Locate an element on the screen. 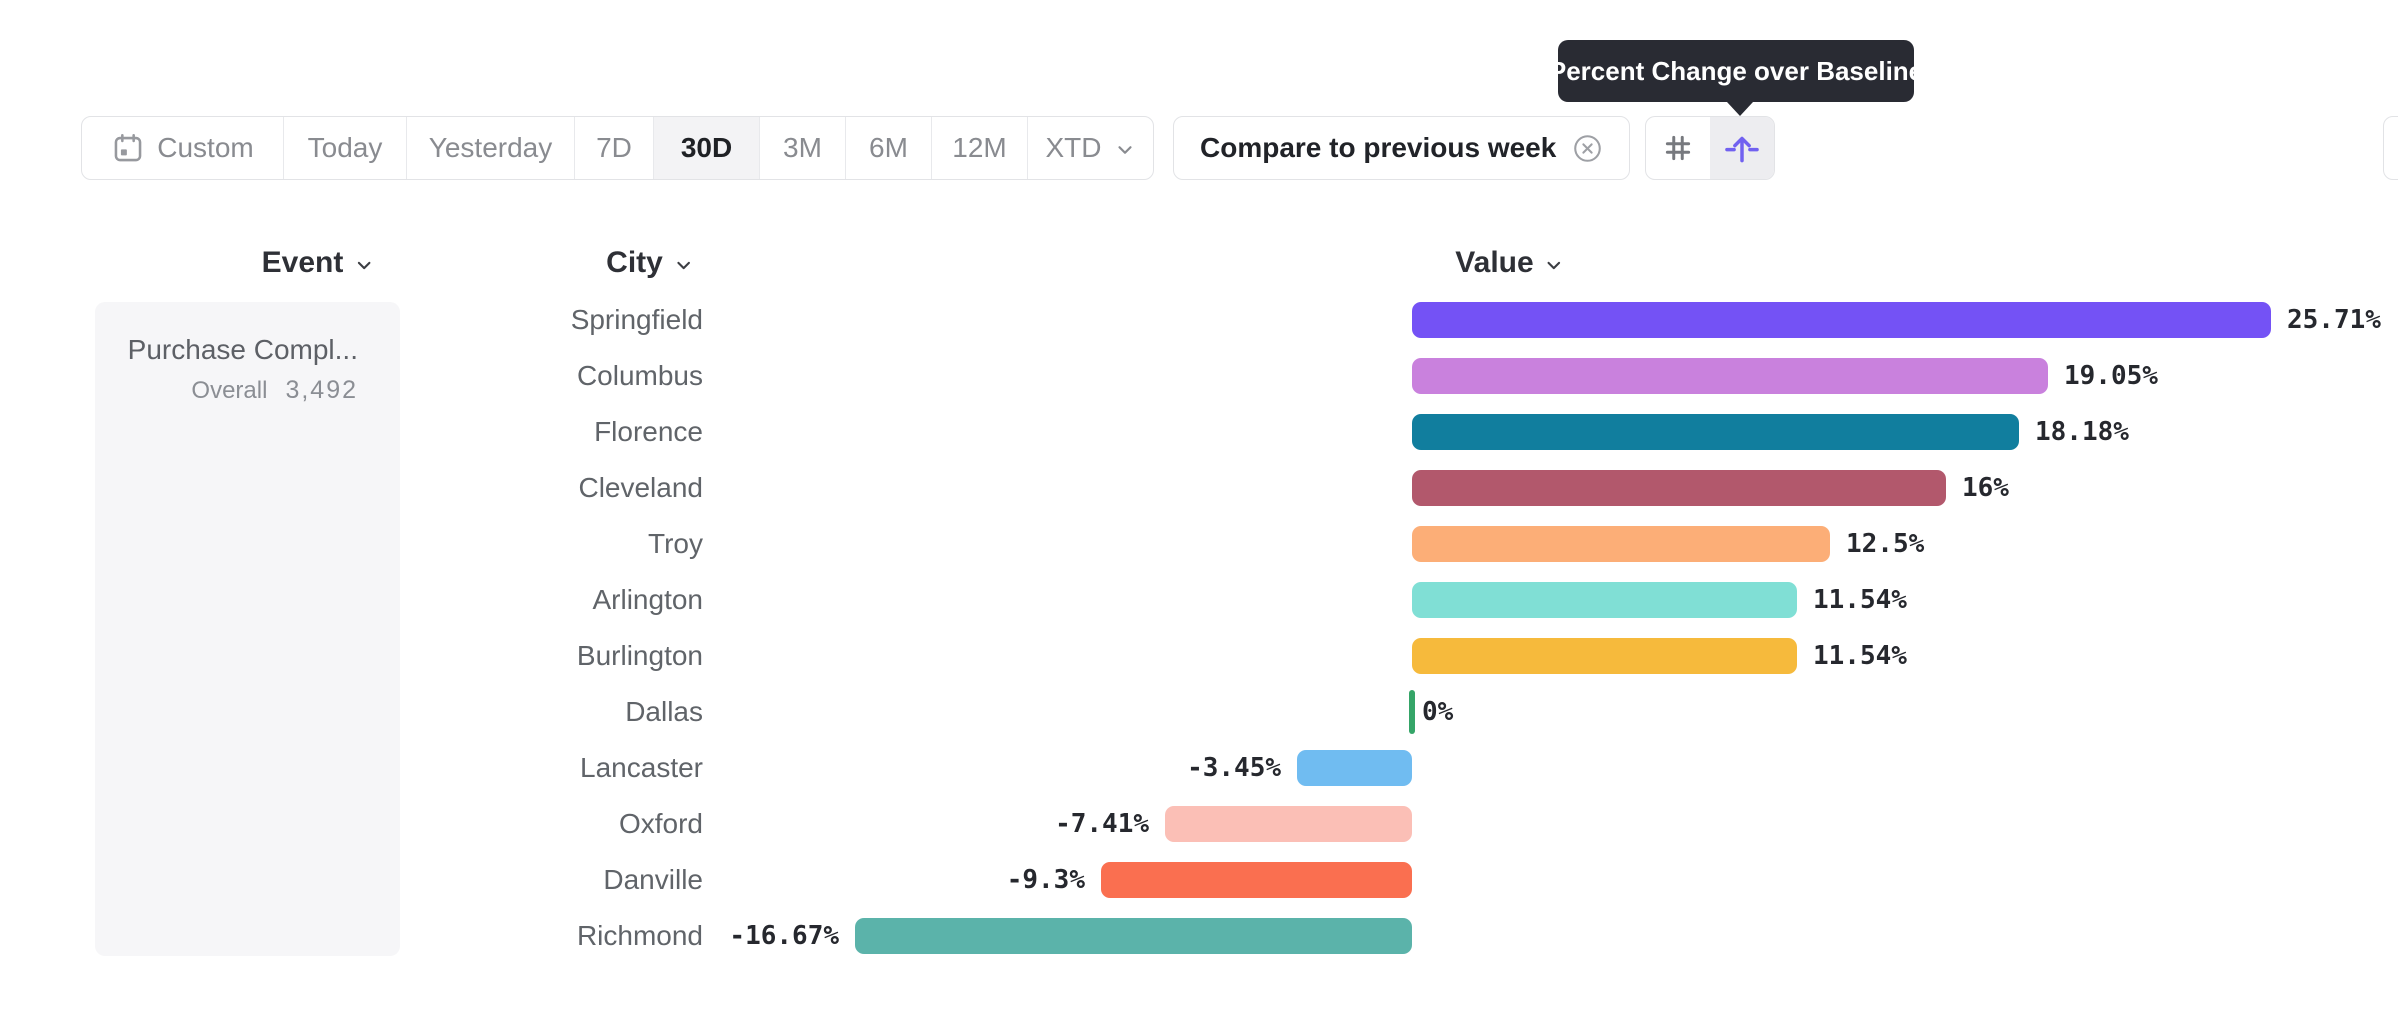 This screenshot has width=2398, height=1022. city-label: Richmond is located at coordinates (639, 935).